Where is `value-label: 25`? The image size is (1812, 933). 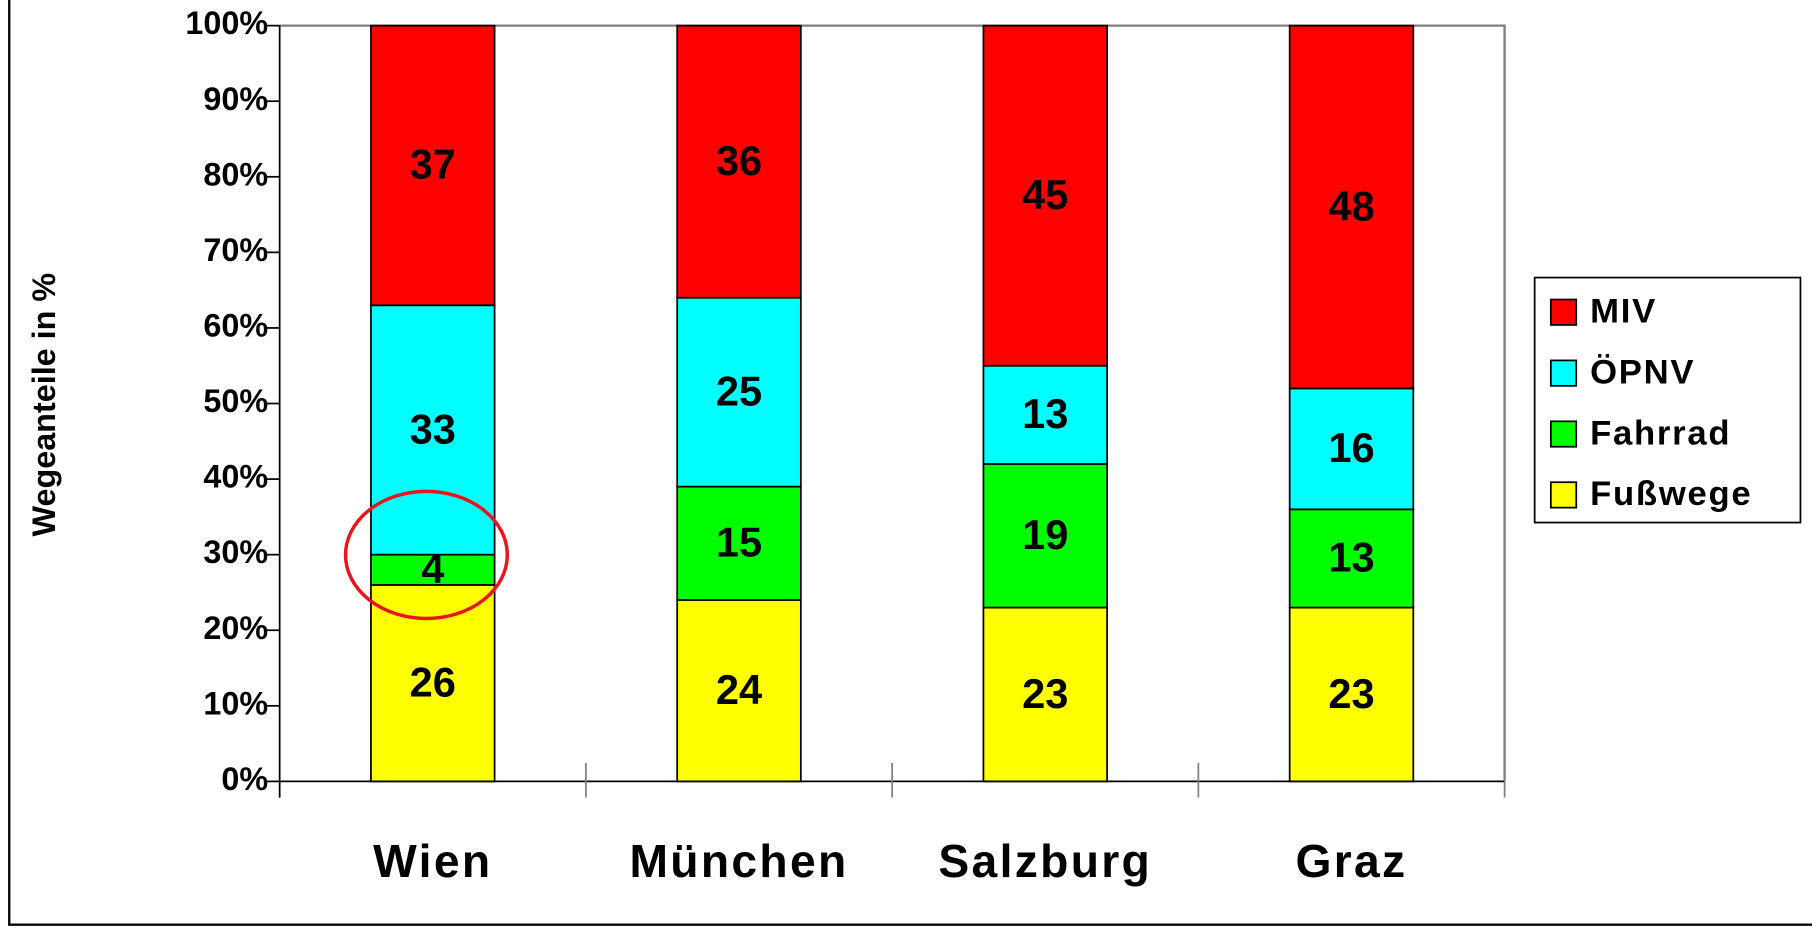
value-label: 25 is located at coordinates (739, 390).